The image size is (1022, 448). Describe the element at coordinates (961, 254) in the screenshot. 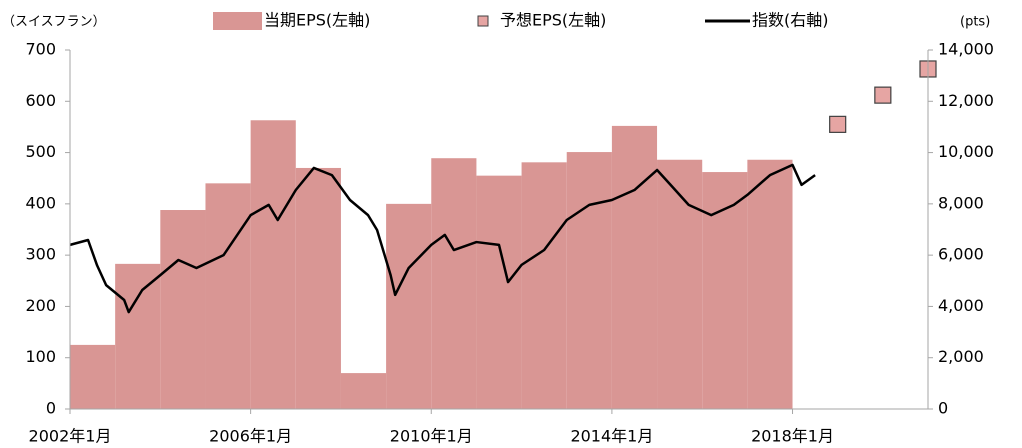

I see `y2-tick-label: 6,000` at that location.